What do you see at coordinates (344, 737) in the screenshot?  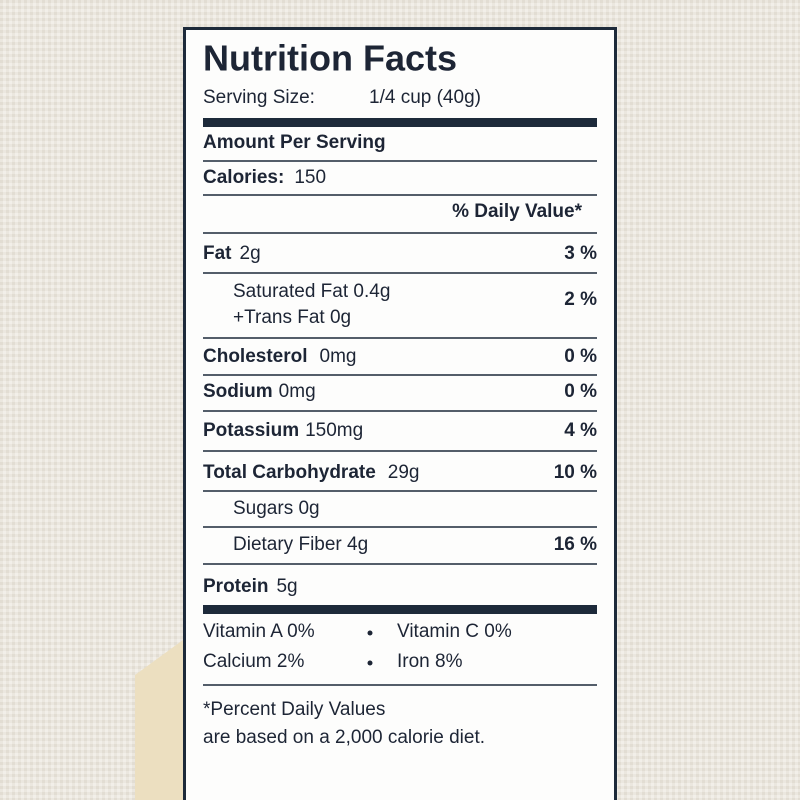 I see `footnote: are based on a 2,000 calorie diet.` at bounding box center [344, 737].